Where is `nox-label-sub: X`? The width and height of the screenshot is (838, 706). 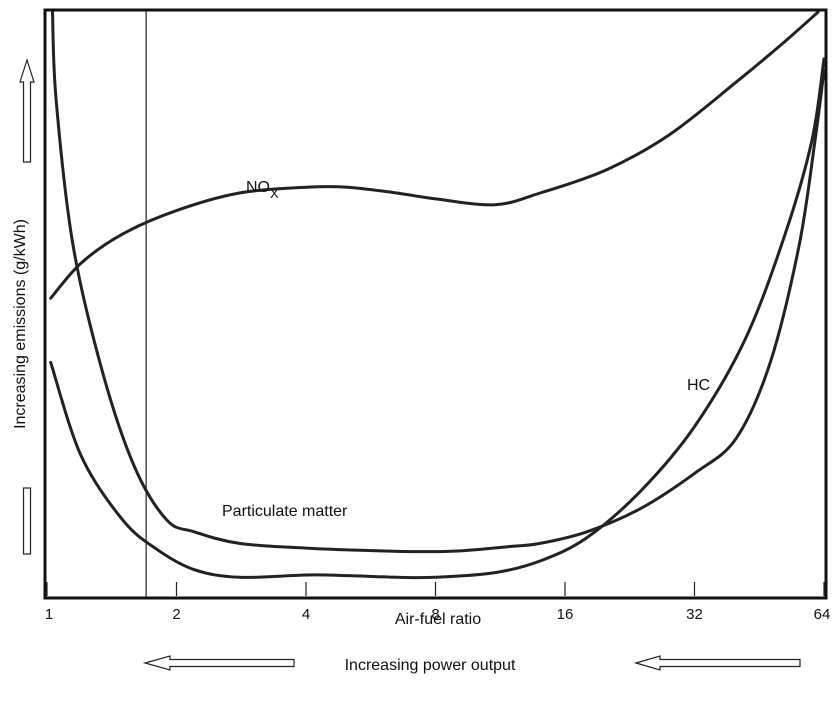 nox-label-sub: X is located at coordinates (274, 193).